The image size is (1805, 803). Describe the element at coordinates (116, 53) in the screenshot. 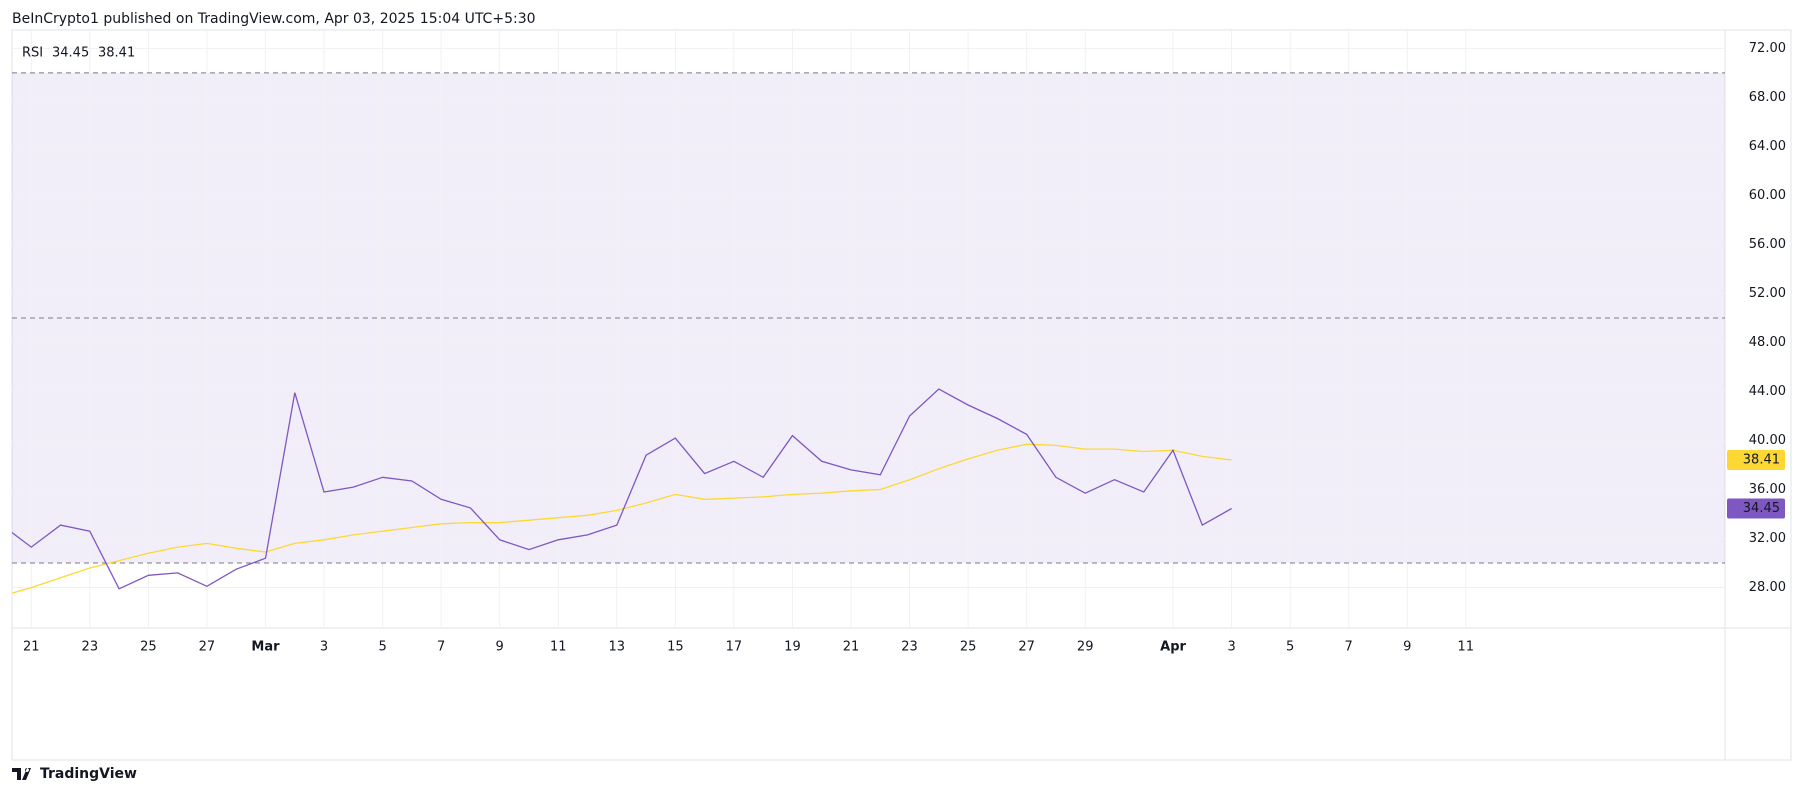

I see `legend-value: 38.41` at that location.